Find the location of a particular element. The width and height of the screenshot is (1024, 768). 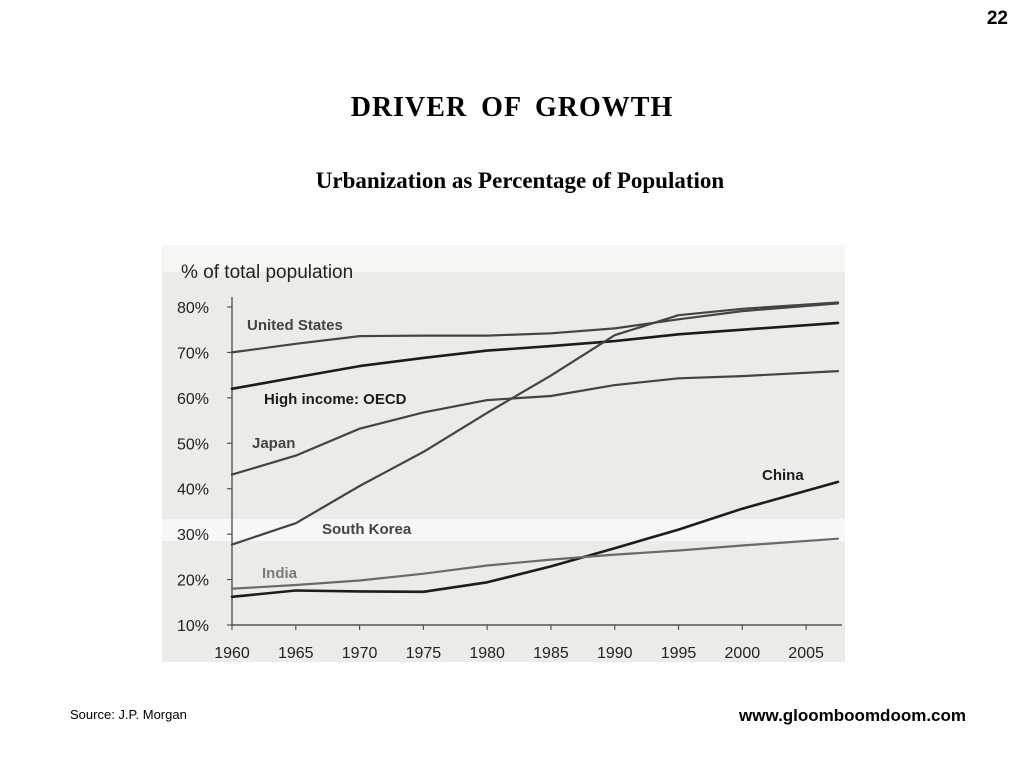

page-number: 22 is located at coordinates (997, 18).